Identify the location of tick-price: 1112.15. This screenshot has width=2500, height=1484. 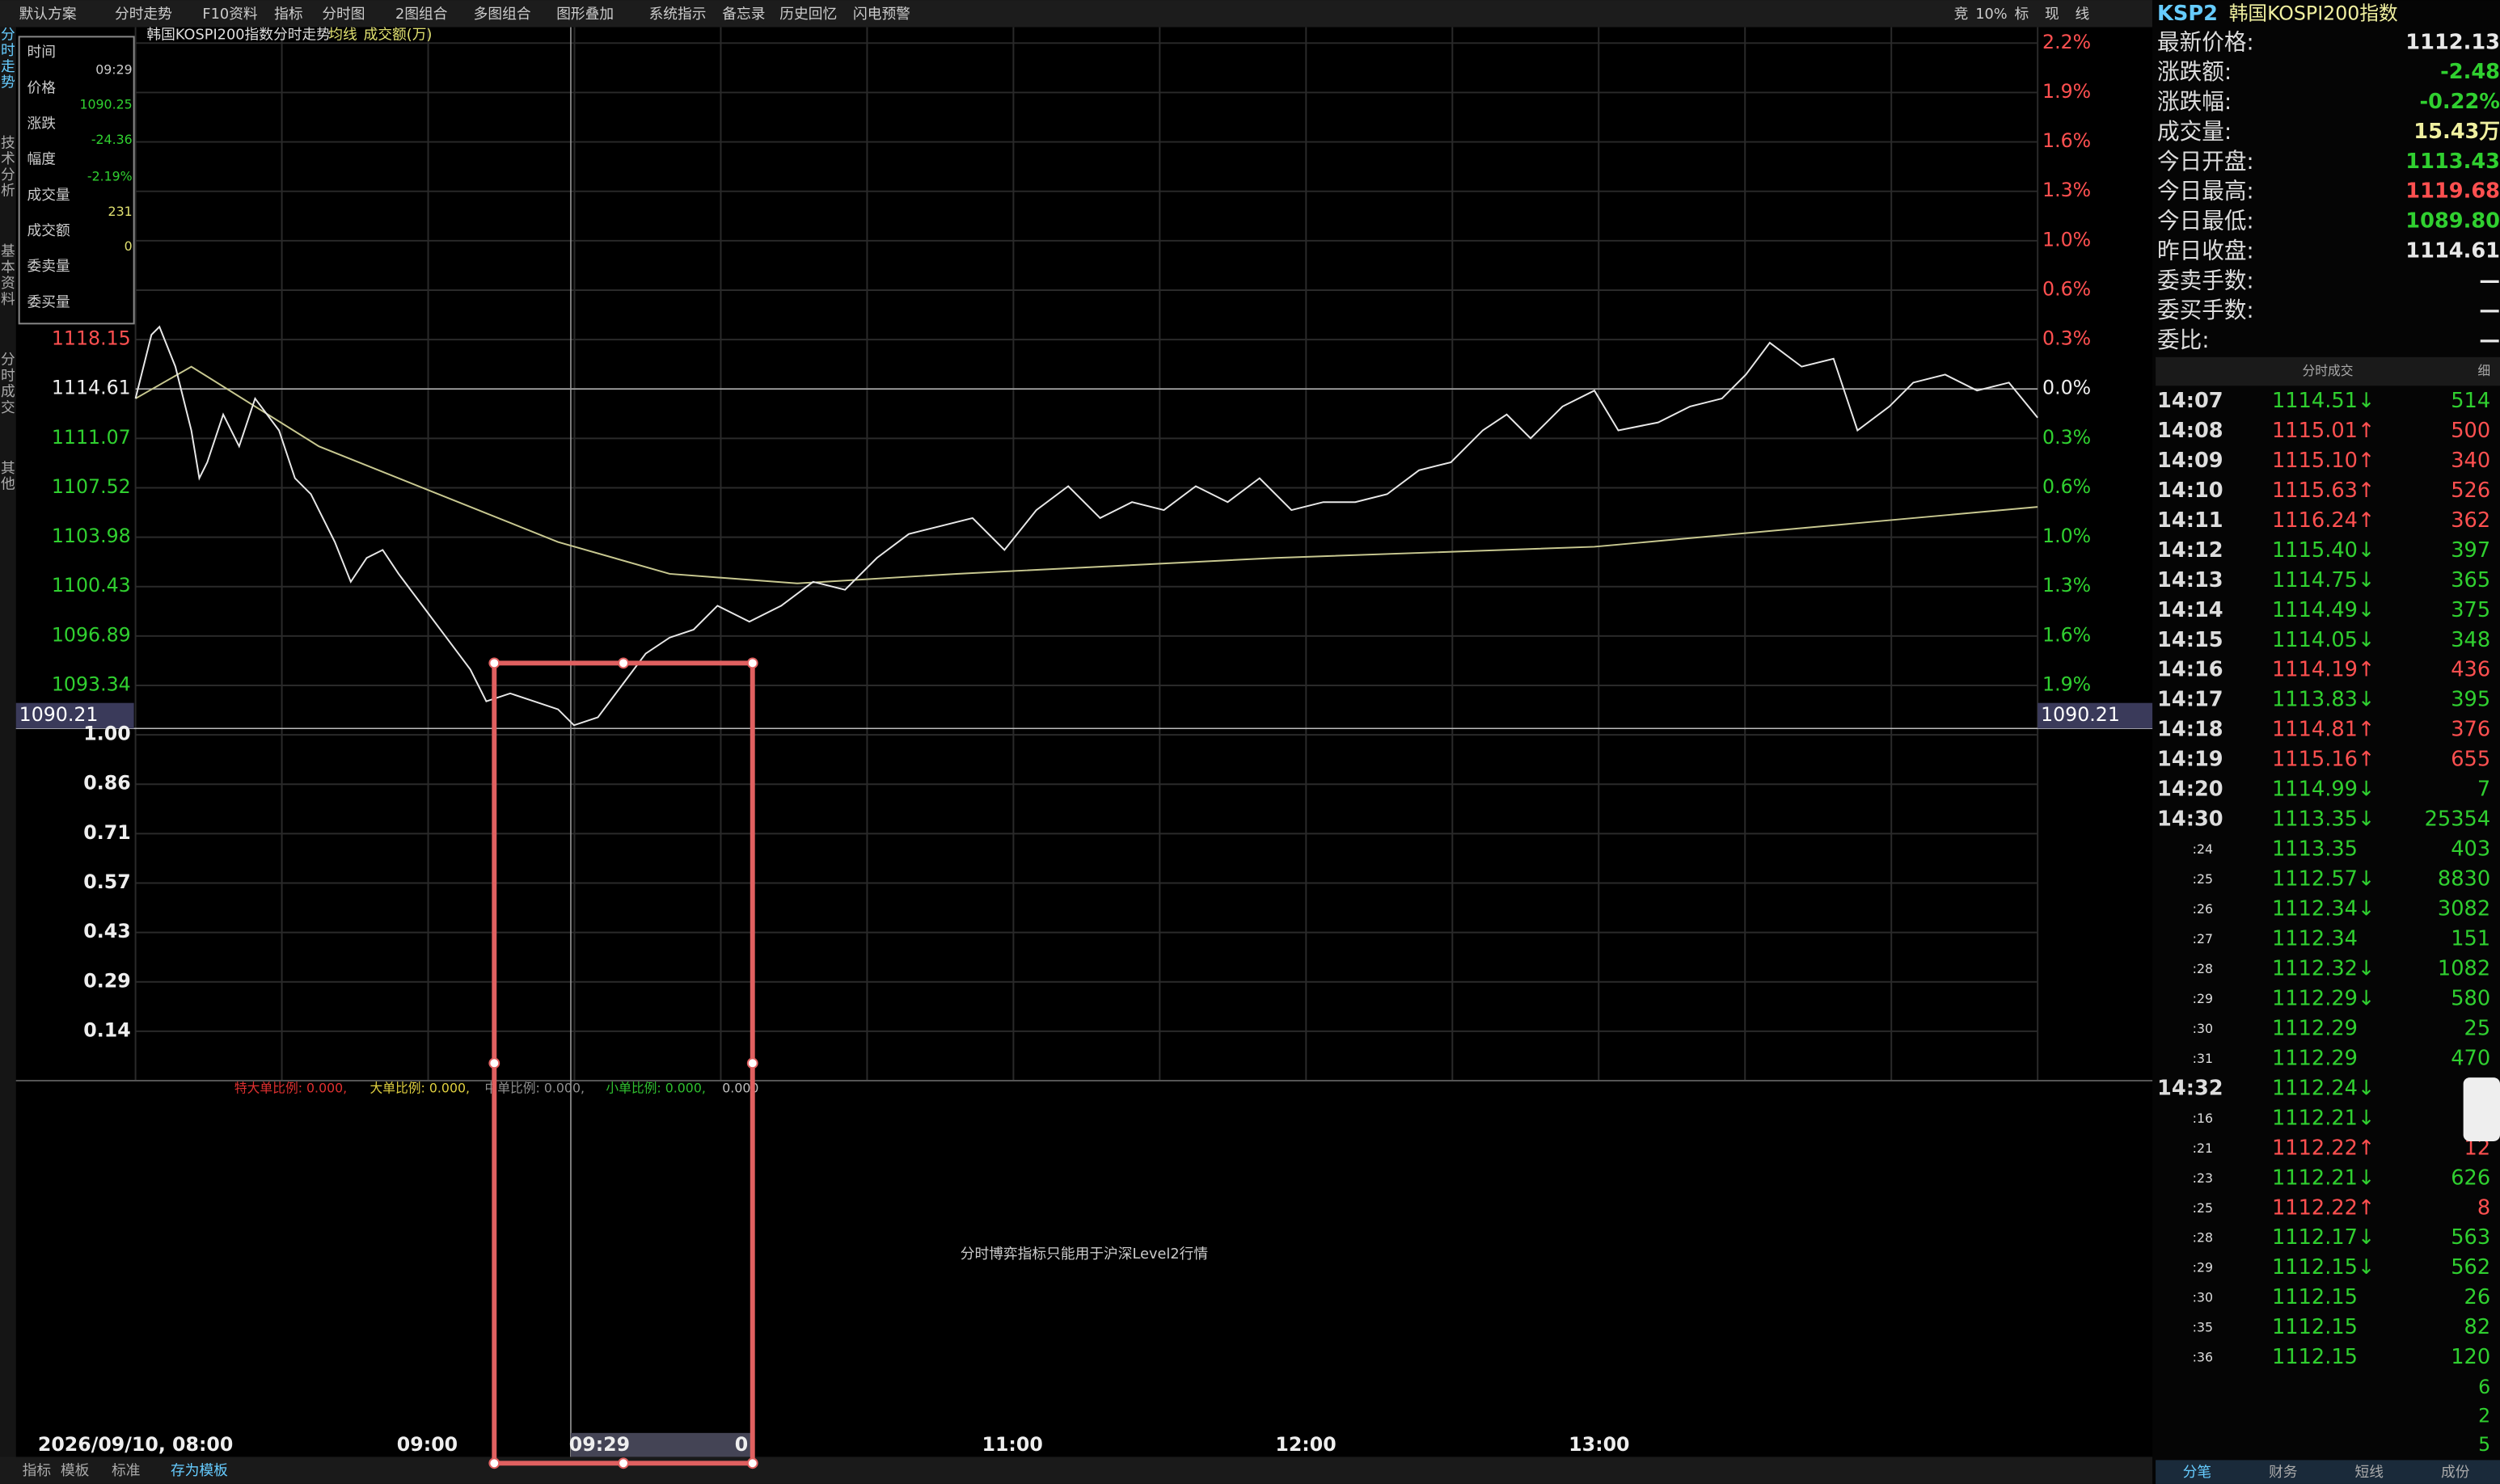
(2315, 1357).